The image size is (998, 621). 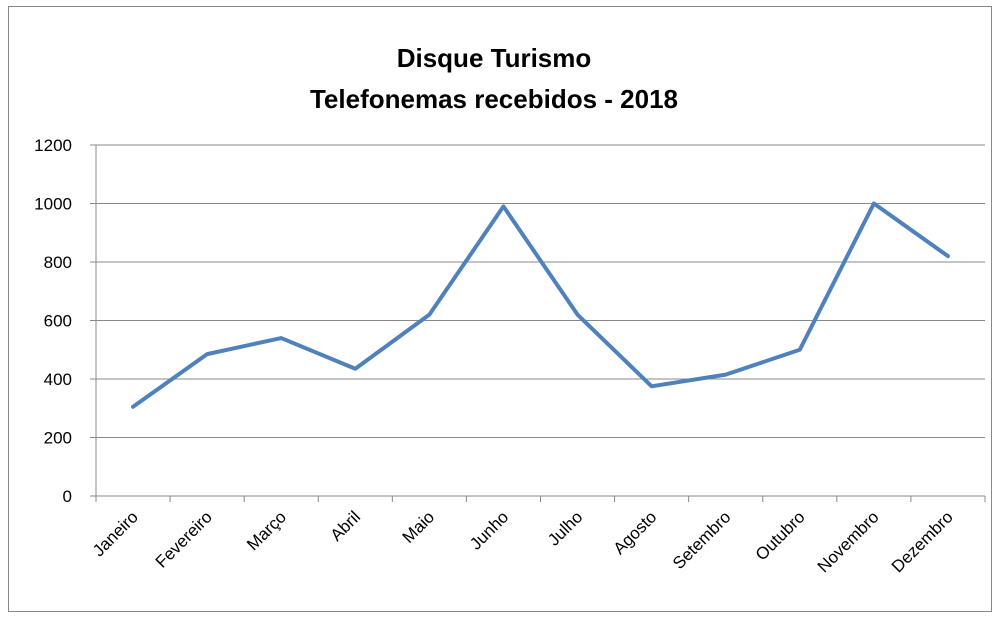 What do you see at coordinates (58, 321) in the screenshot?
I see `y-tick-label: 600` at bounding box center [58, 321].